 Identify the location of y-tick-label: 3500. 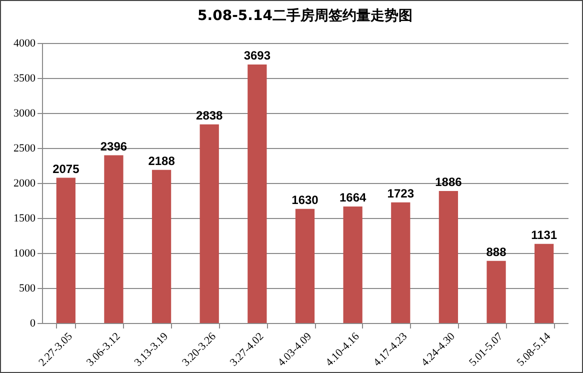
(25, 78).